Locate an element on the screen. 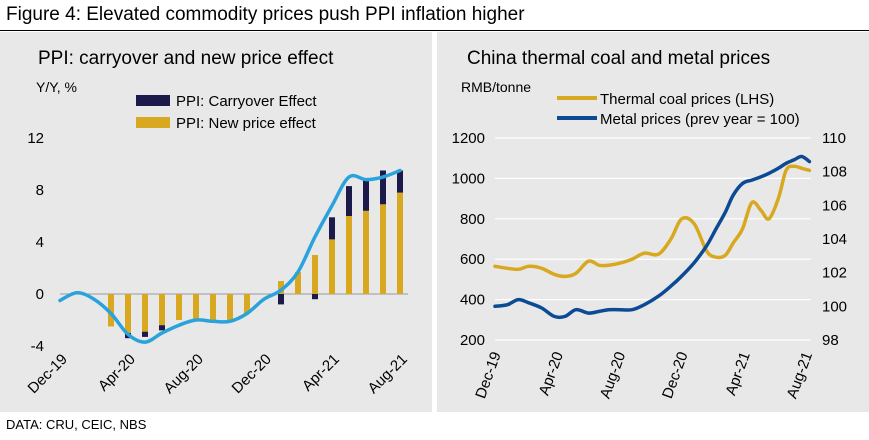 The width and height of the screenshot is (869, 440). coal-left-y-tick-label: 1200 is located at coordinates (468, 138).